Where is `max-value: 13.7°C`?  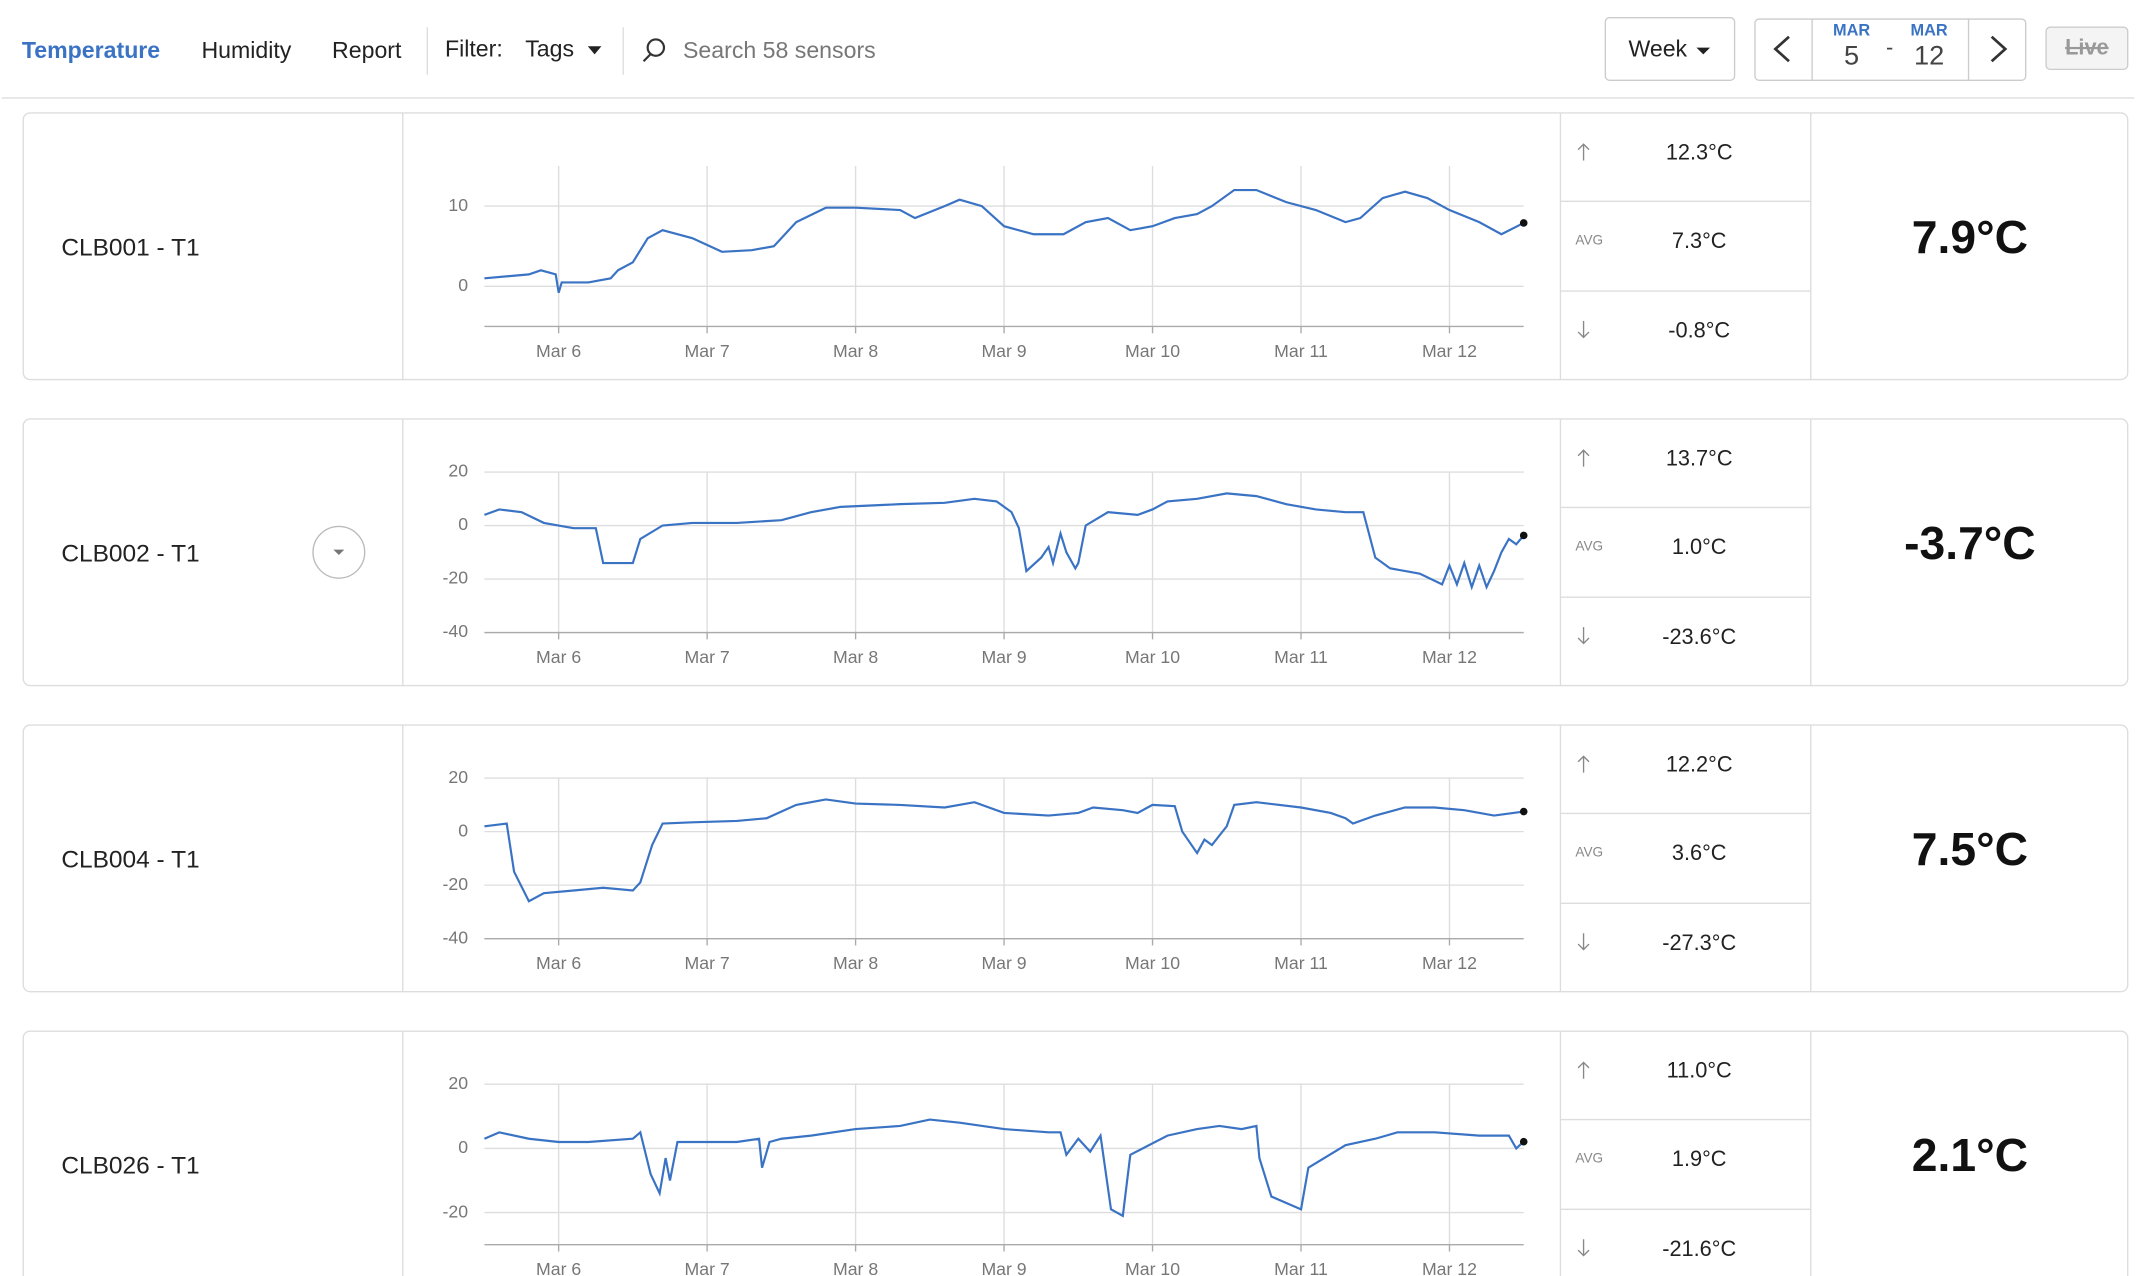 max-value: 13.7°C is located at coordinates (1699, 458).